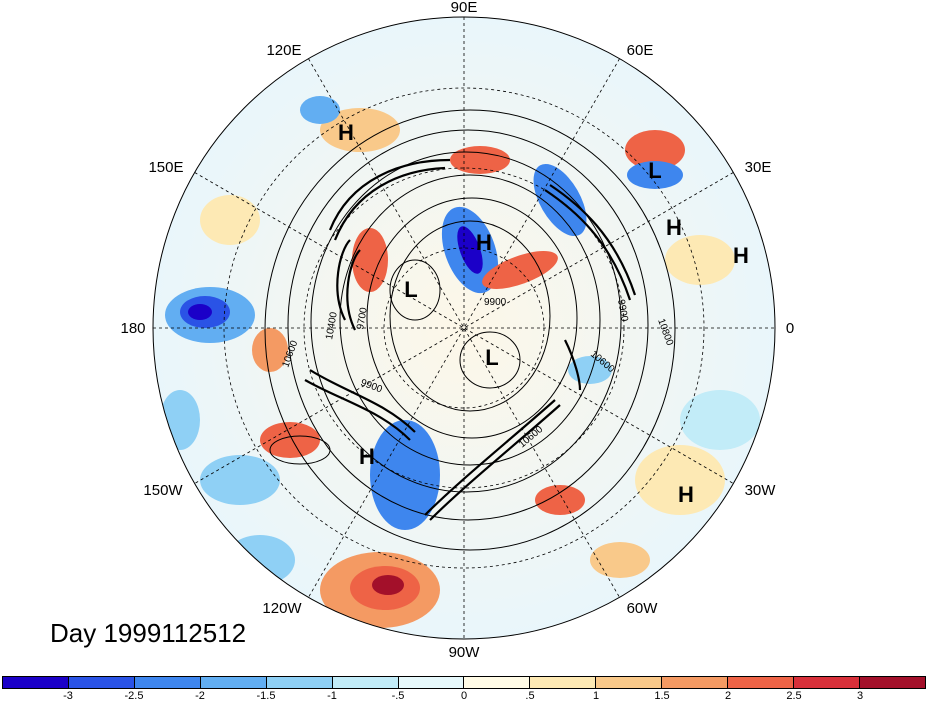 This screenshot has height=702, width=928. Describe the element at coordinates (134, 696) in the screenshot. I see `colorbar-tick-label: -2.5` at that location.